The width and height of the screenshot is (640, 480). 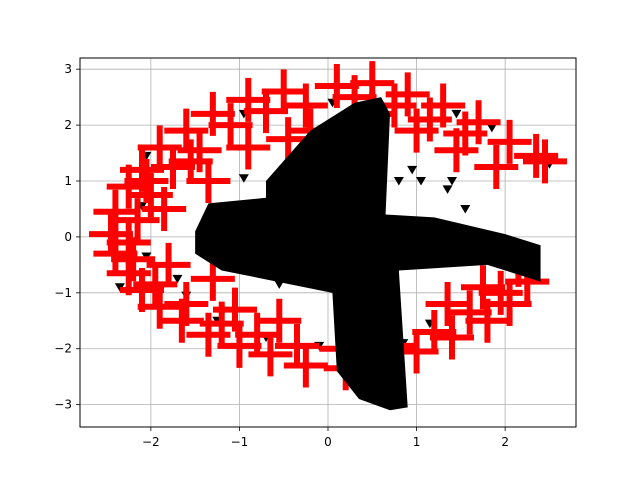 What do you see at coordinates (63, 293) in the screenshot?
I see `y-tick-label: −1` at bounding box center [63, 293].